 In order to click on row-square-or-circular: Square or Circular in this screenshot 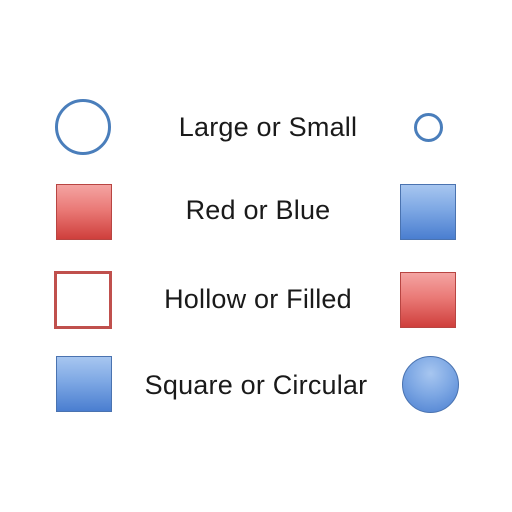, I will do `click(256, 385)`.